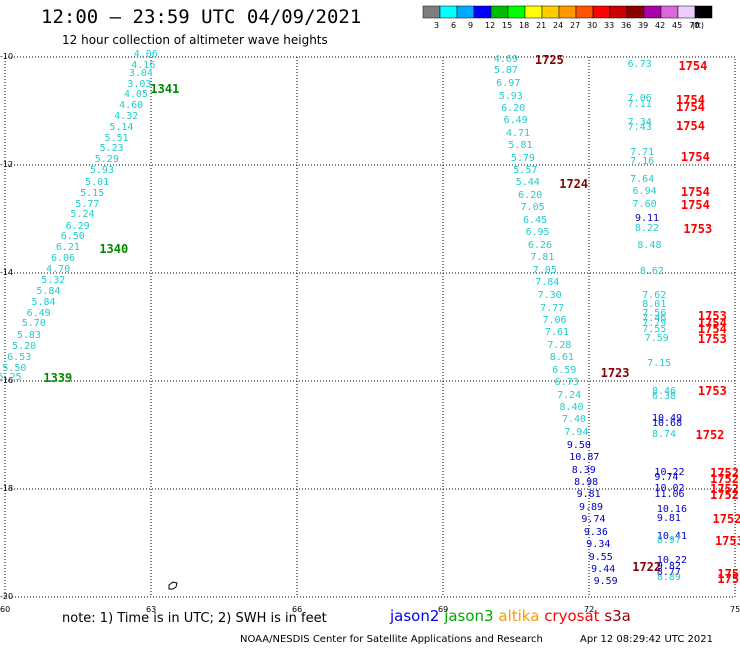 This screenshot has height=650, width=740. What do you see at coordinates (559, 345) in the screenshot?
I see `wave-height-label: 7.28` at bounding box center [559, 345].